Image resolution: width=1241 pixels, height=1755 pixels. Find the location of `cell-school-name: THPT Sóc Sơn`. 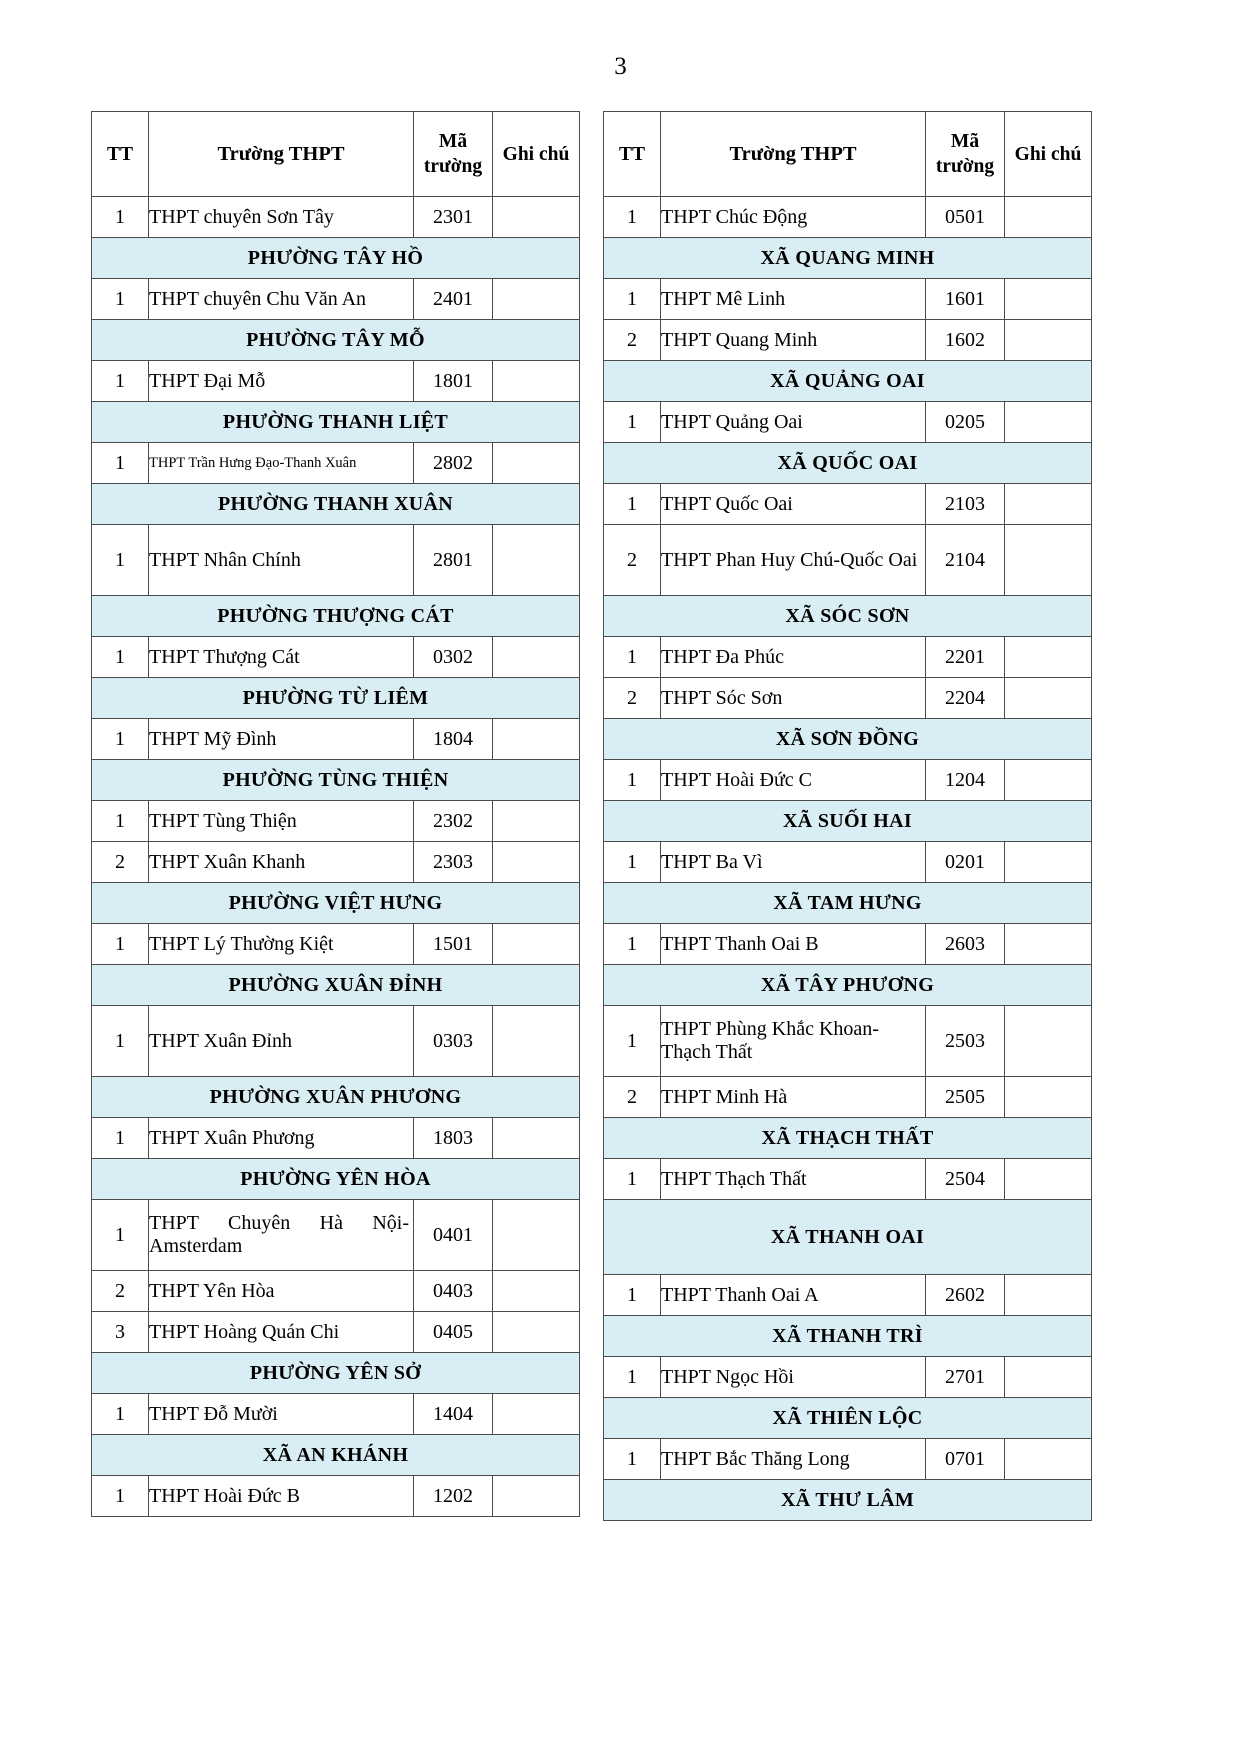

cell-school-name: THPT Sóc Sơn is located at coordinates (793, 698).